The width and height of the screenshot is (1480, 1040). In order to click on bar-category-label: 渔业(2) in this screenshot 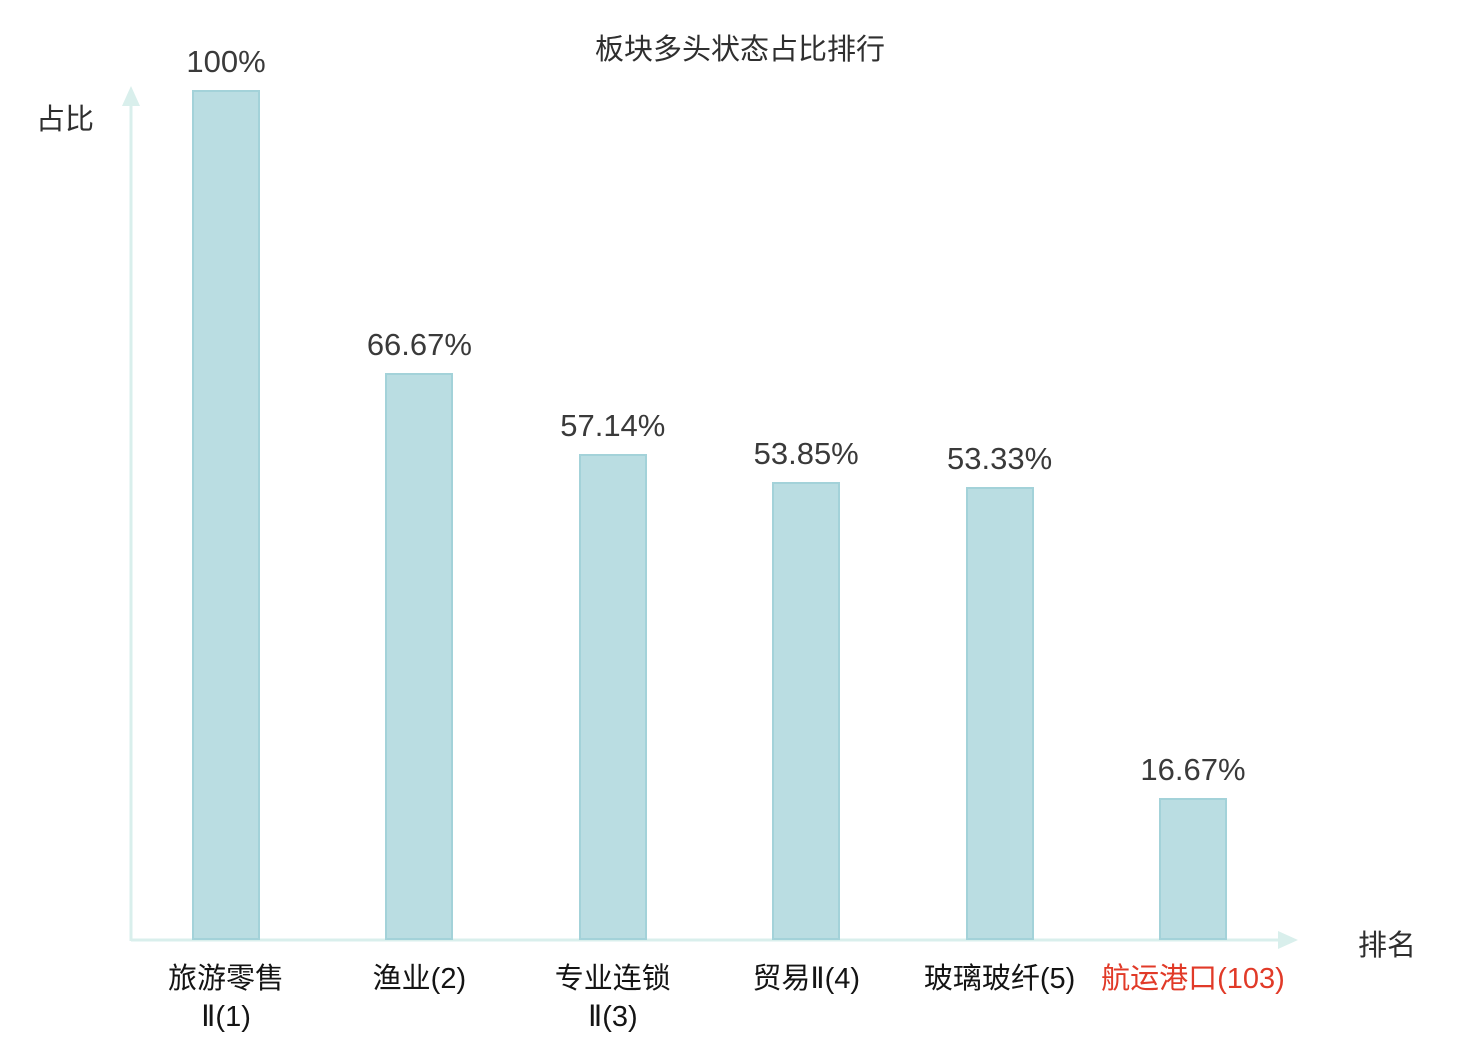, I will do `click(419, 979)`.